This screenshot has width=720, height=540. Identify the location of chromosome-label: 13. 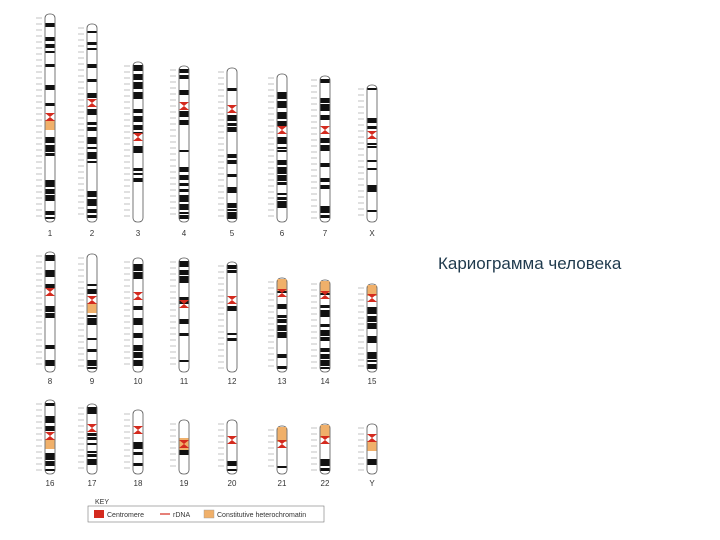
(282, 381).